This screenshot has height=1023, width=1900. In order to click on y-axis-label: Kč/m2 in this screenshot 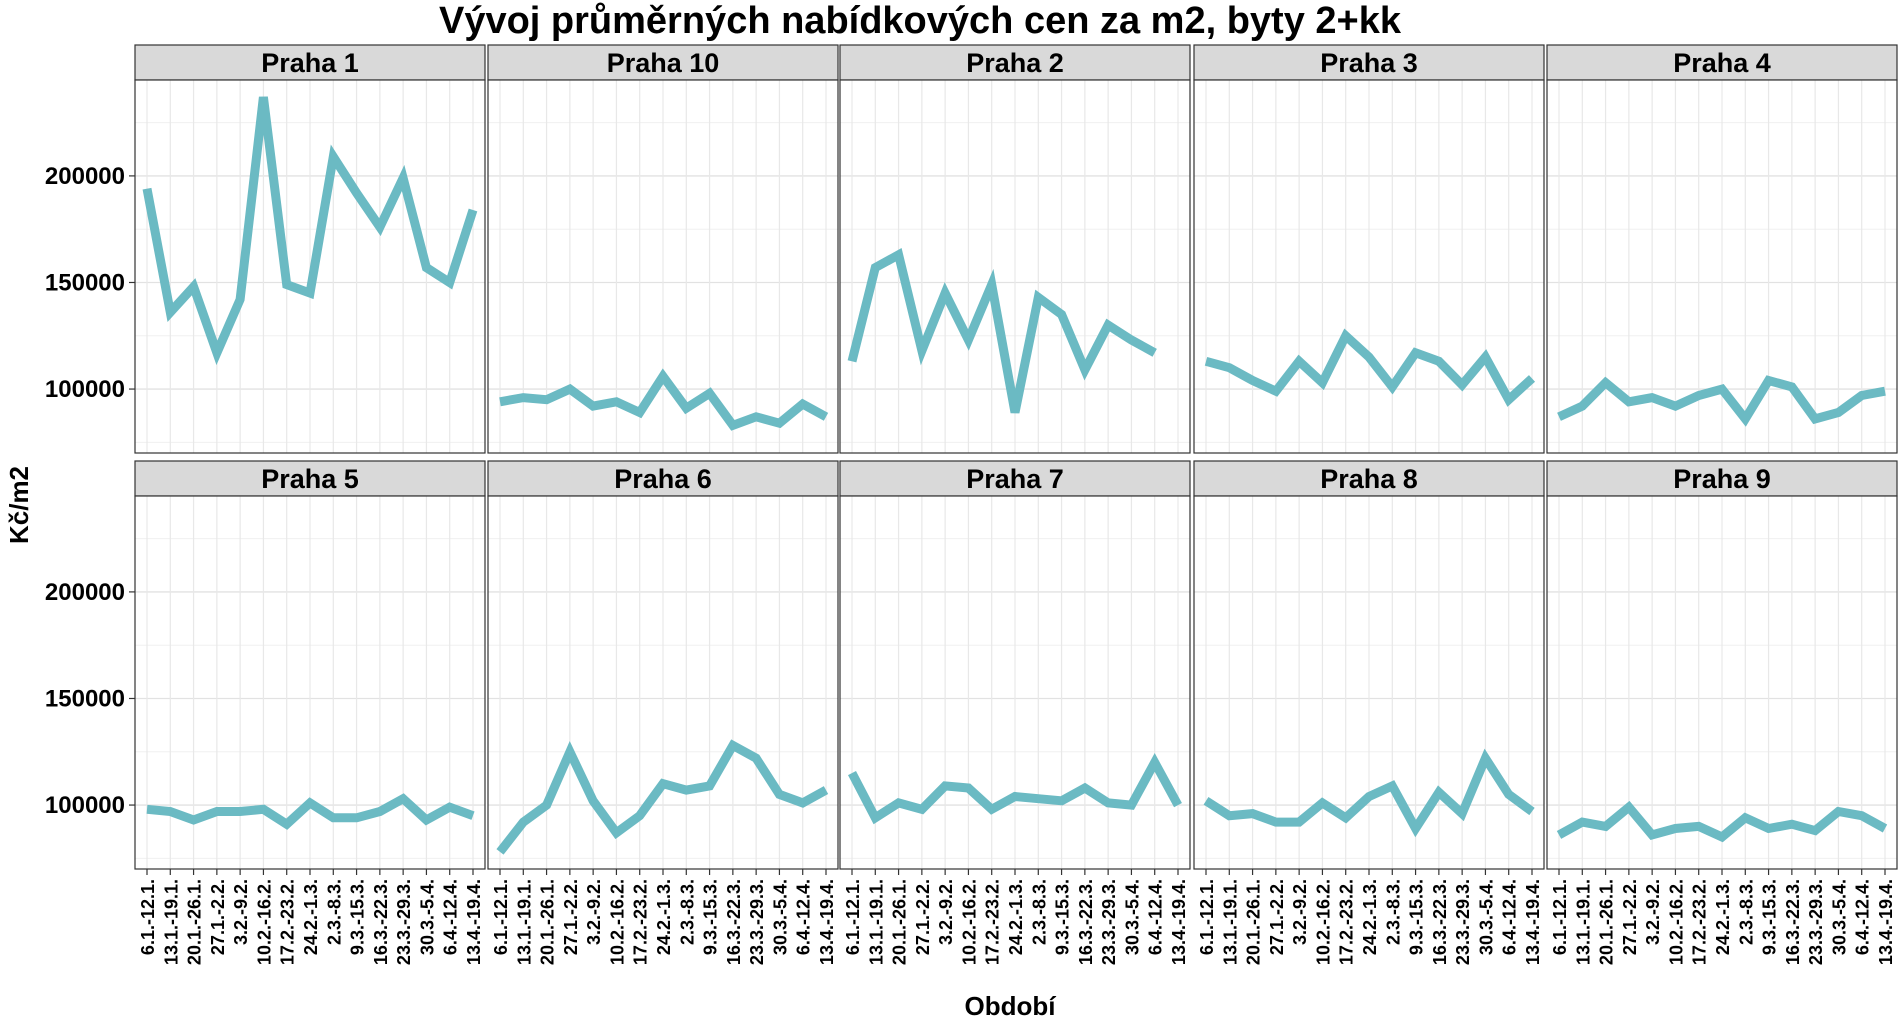, I will do `click(19, 505)`.